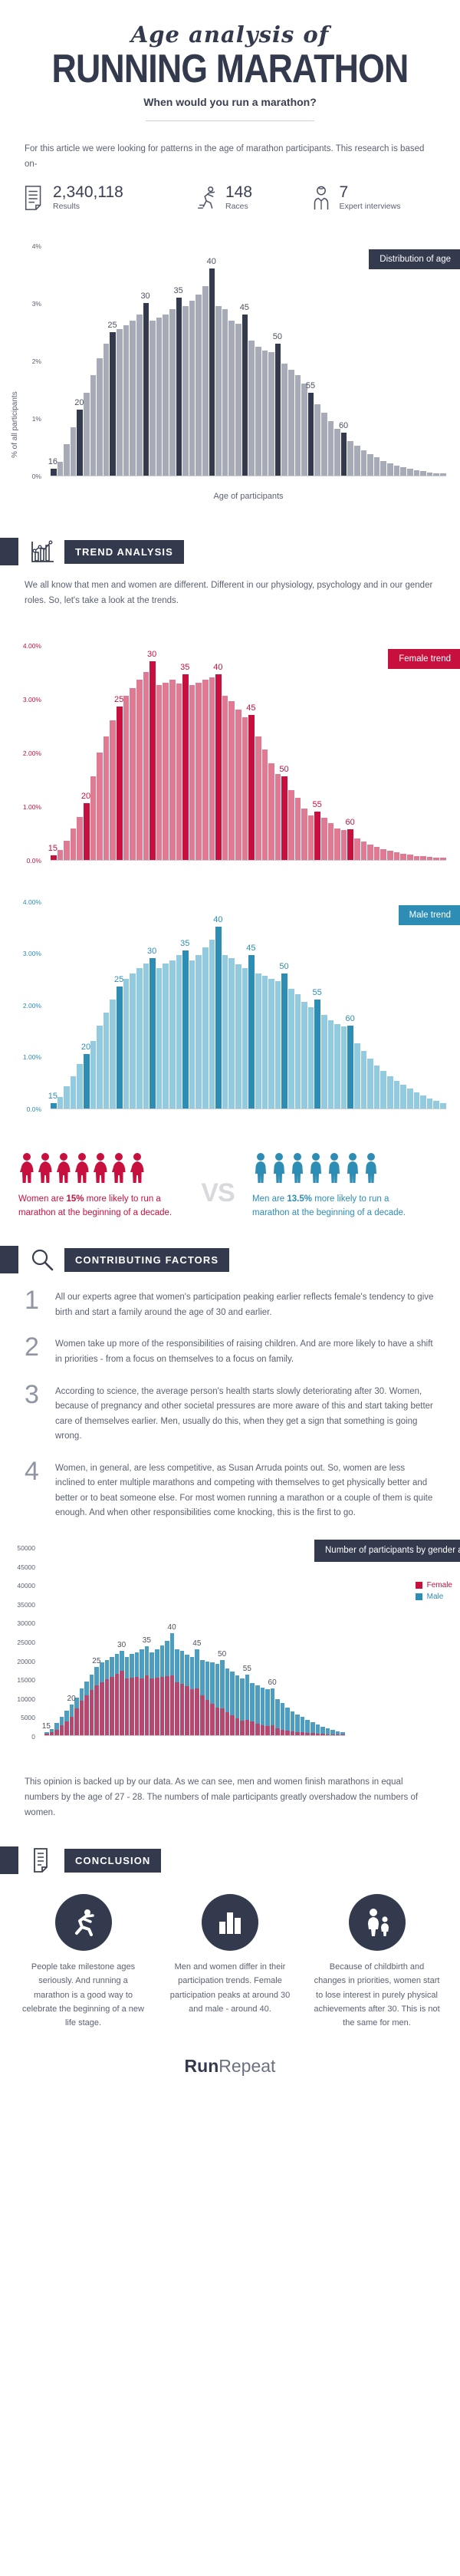 Image resolution: width=460 pixels, height=2576 pixels. I want to click on y-axis-tick: 45000, so click(26, 1567).